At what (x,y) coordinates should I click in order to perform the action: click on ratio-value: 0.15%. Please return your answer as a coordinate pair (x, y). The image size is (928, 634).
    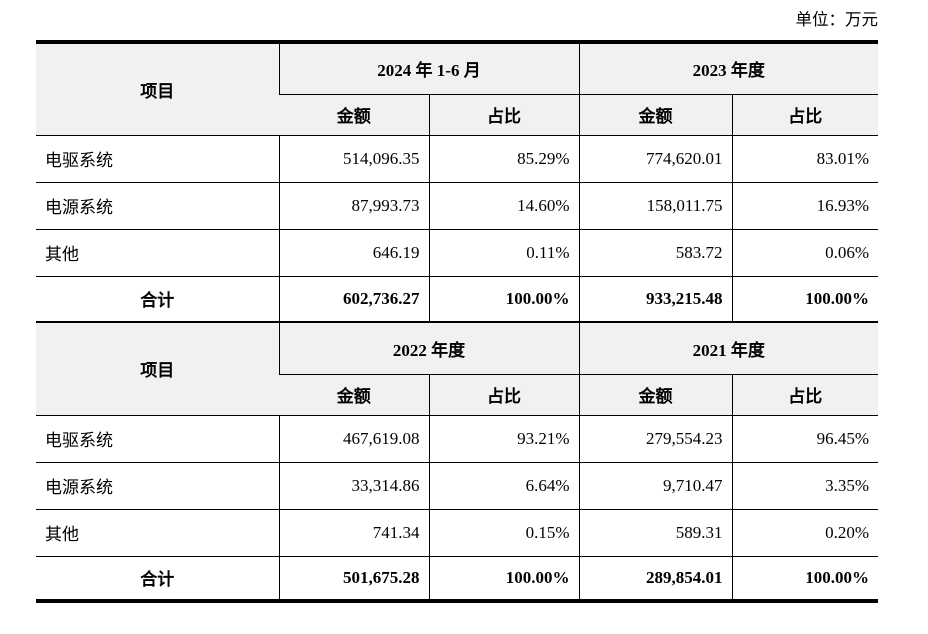
    Looking at the image, I should click on (503, 533).